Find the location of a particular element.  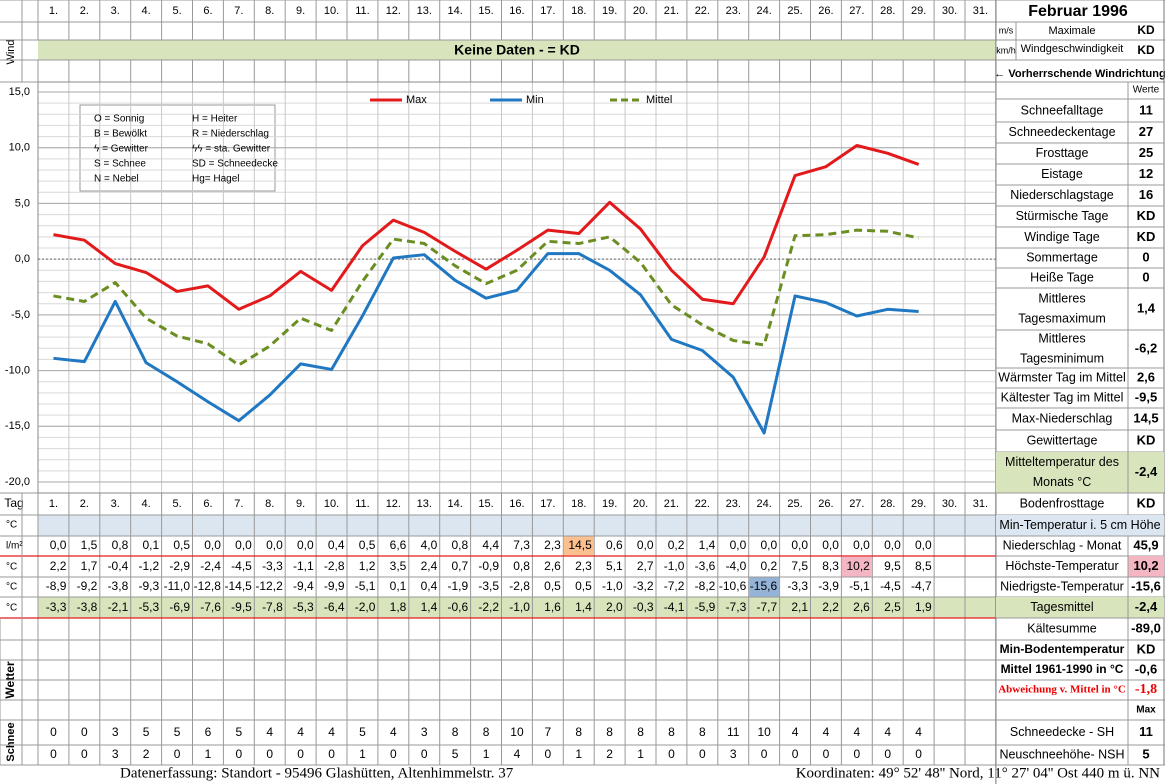

stat-label: Windige Tage is located at coordinates (1062, 237).